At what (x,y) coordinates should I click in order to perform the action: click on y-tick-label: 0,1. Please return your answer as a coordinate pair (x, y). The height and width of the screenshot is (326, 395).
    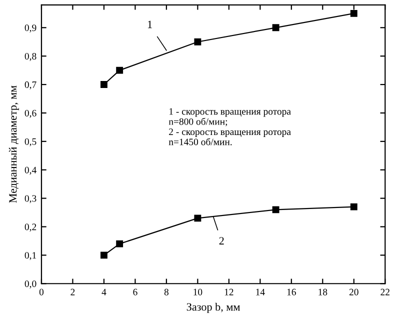
    Looking at the image, I should click on (30, 256).